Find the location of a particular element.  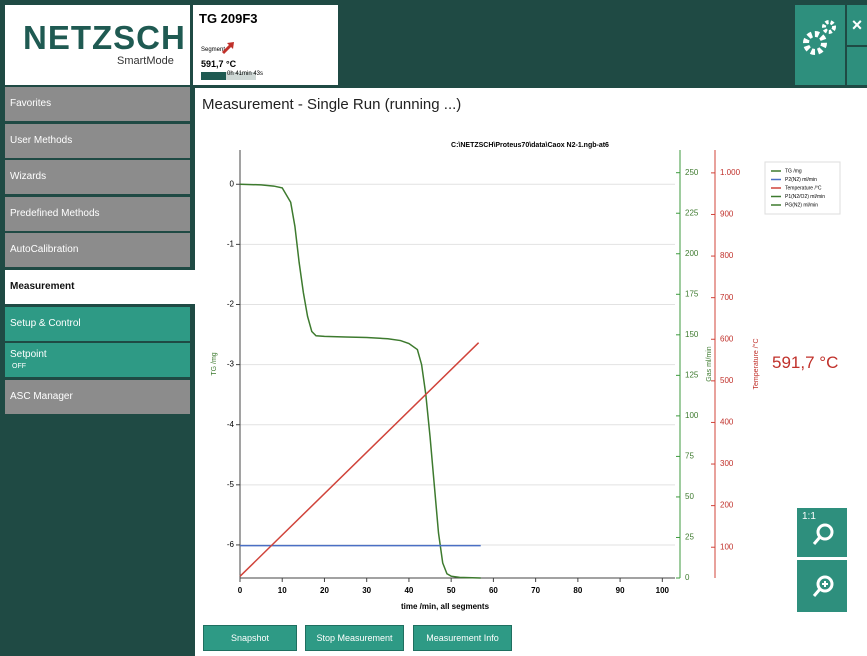

action-button: Stop Measurement is located at coordinates (354, 638).